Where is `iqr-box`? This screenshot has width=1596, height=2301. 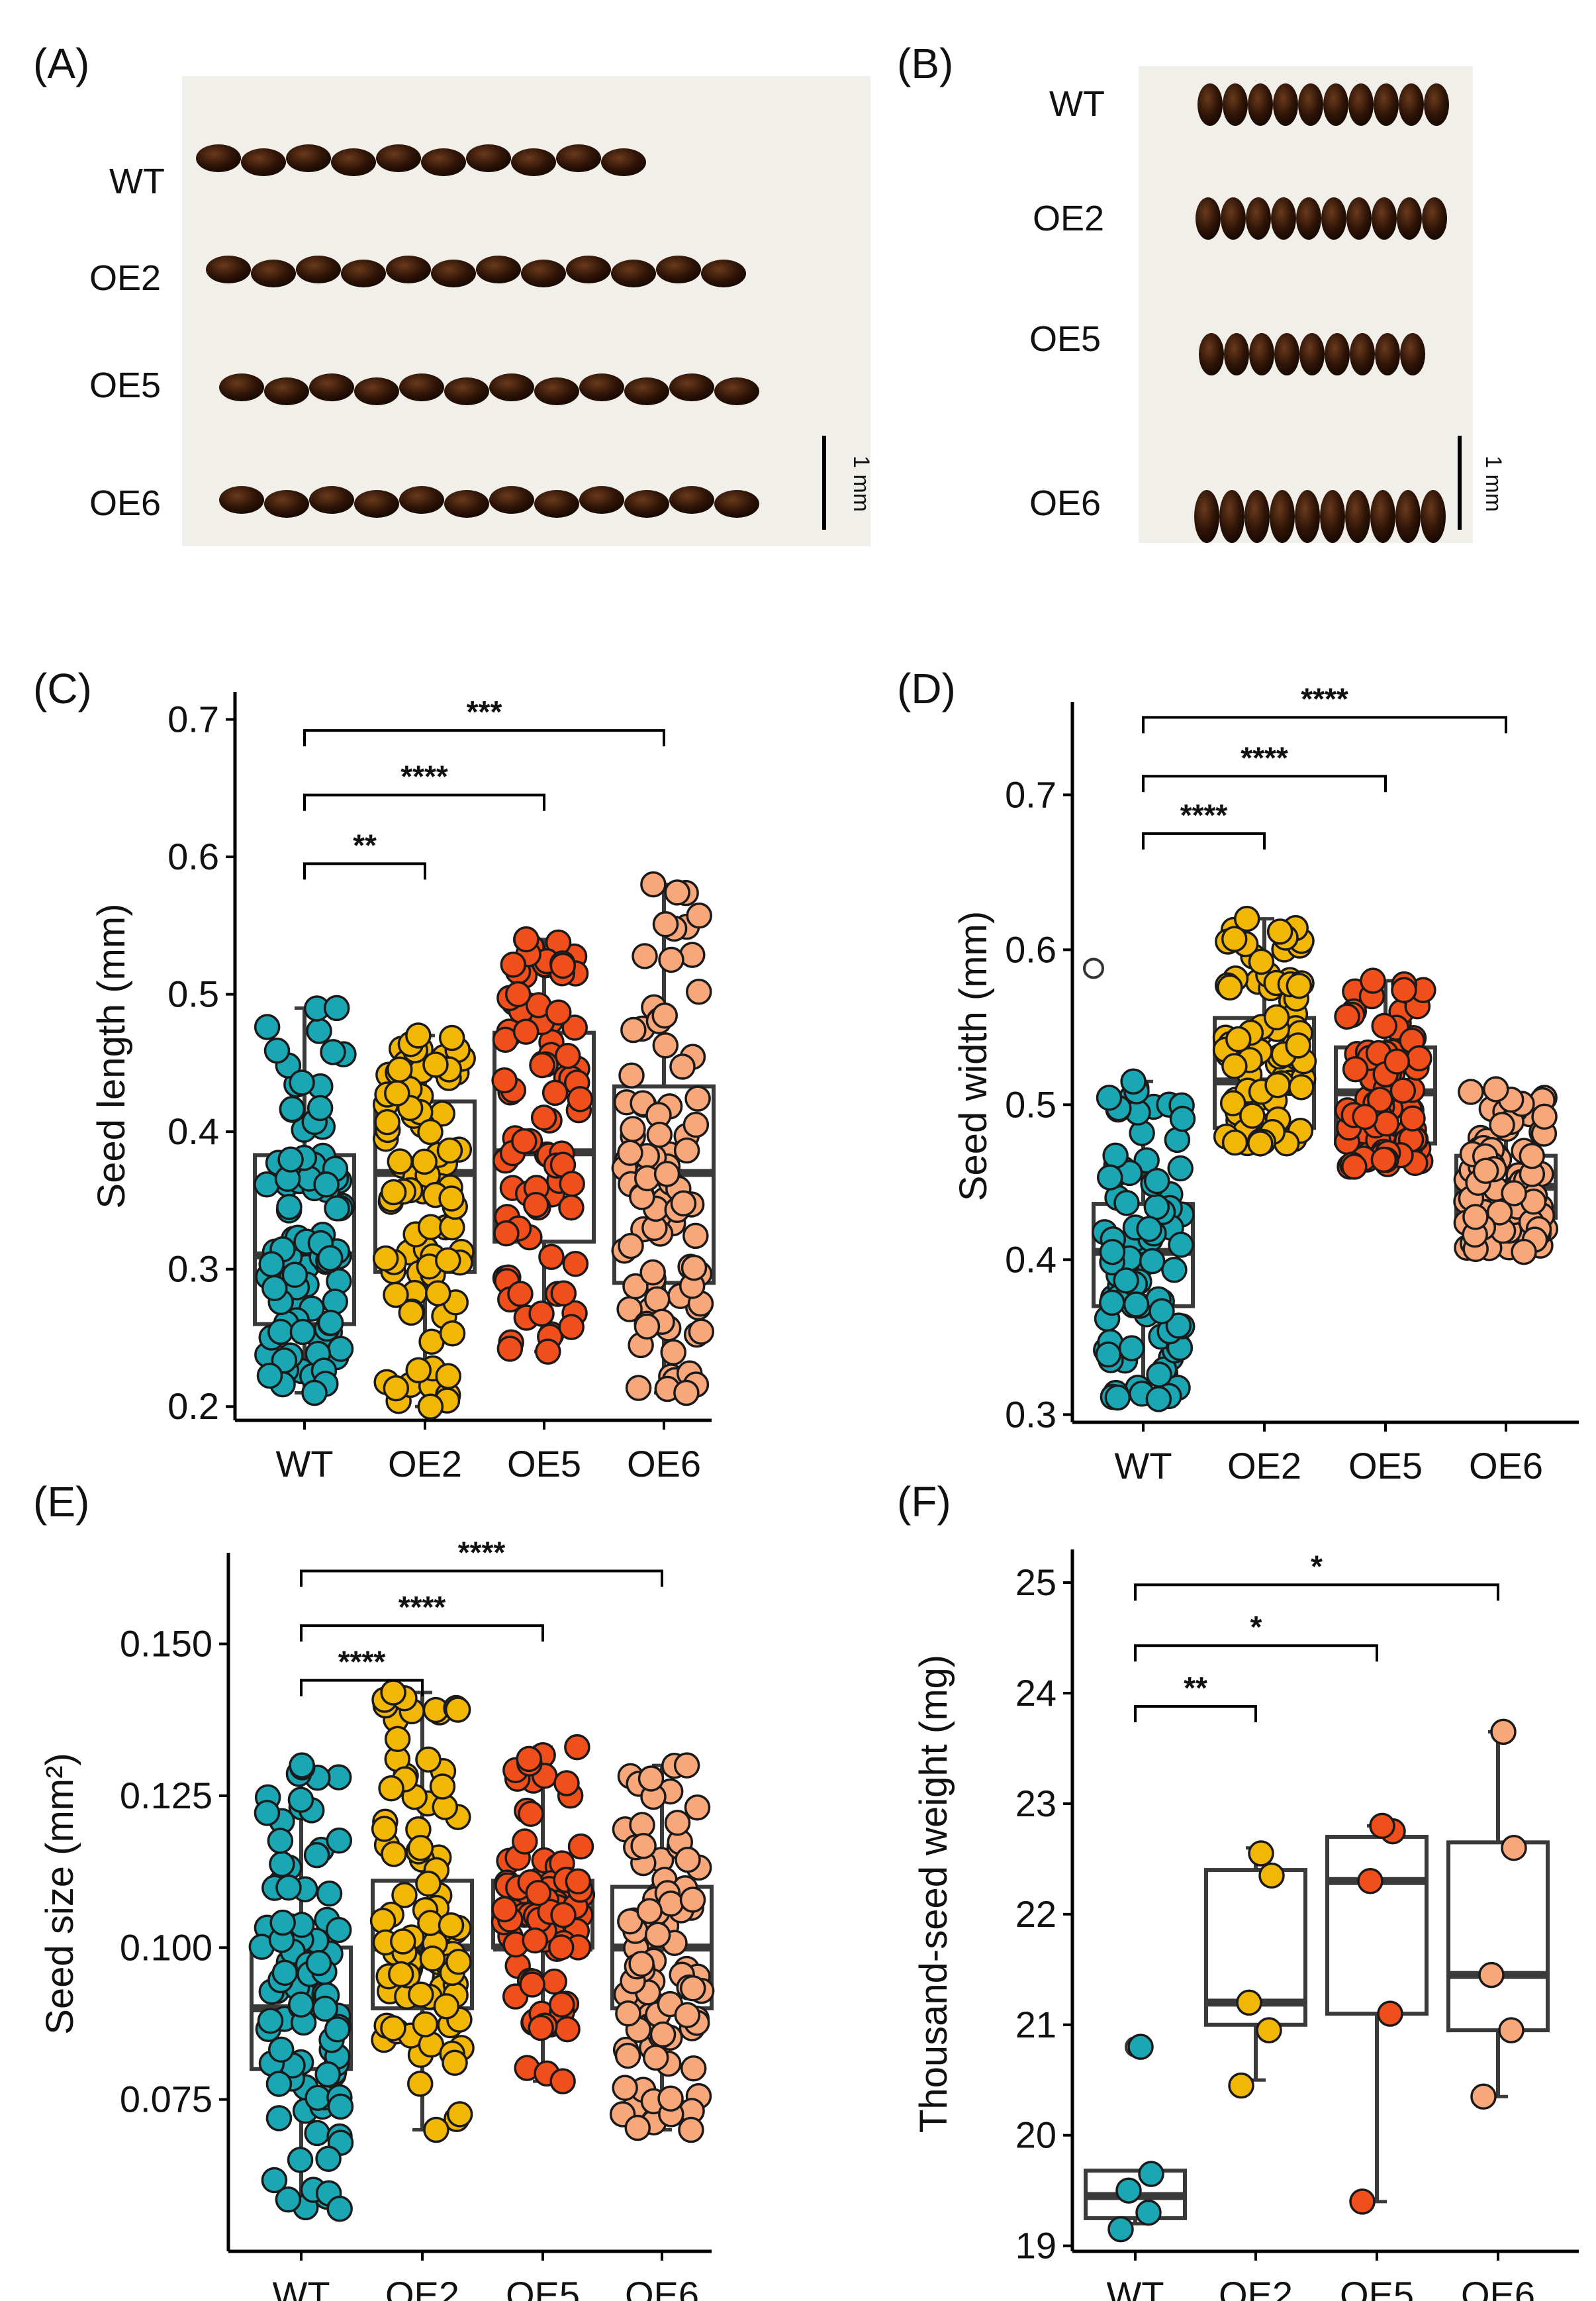 iqr-box is located at coordinates (1377, 1925).